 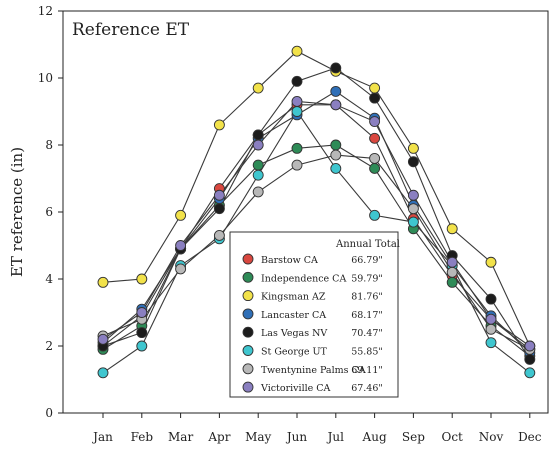 What do you see at coordinates (296, 437) in the screenshot?
I see `x-tick-label: Jun` at bounding box center [296, 437].